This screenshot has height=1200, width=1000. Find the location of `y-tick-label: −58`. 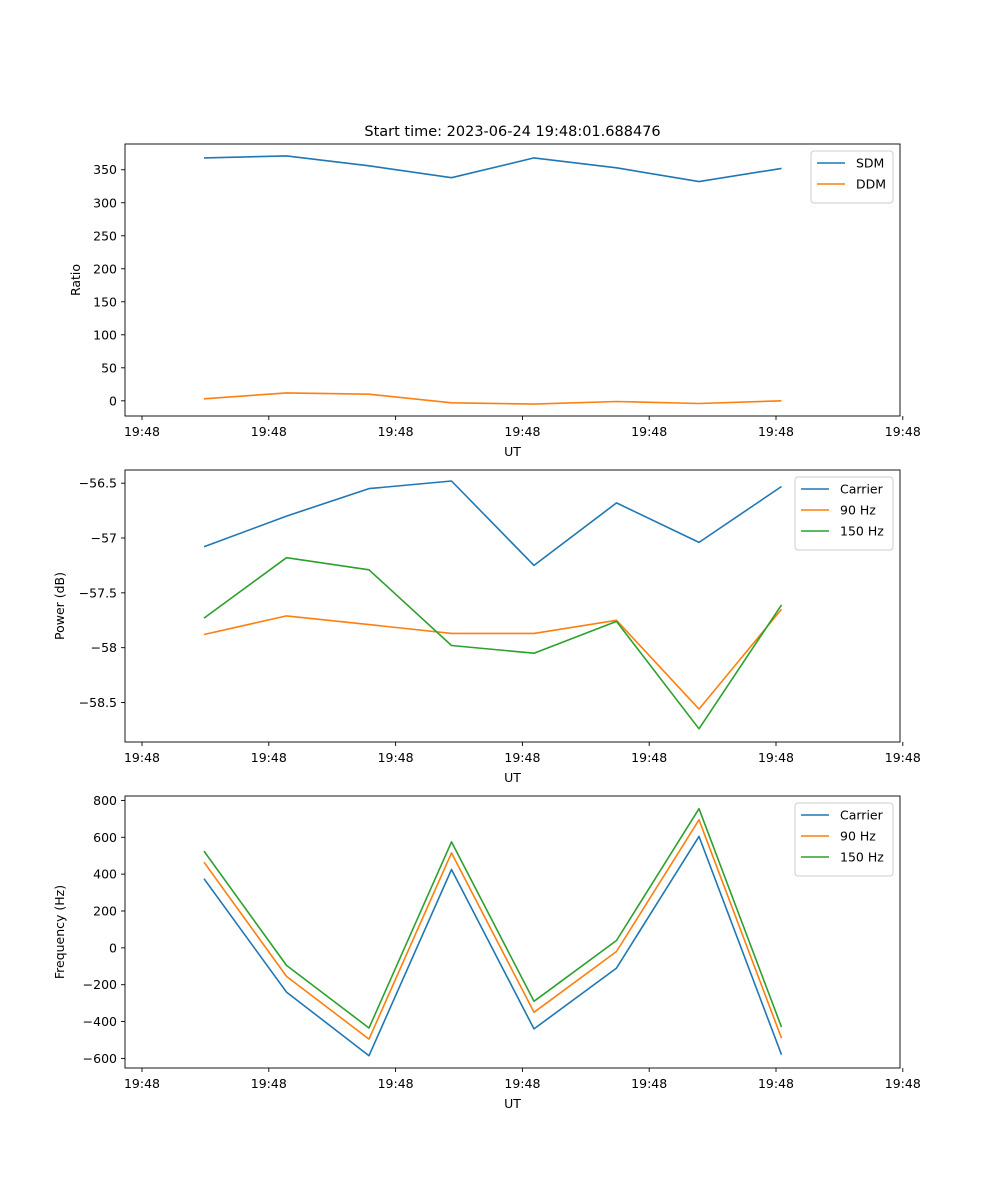

y-tick-label: −58 is located at coordinates (104, 647).